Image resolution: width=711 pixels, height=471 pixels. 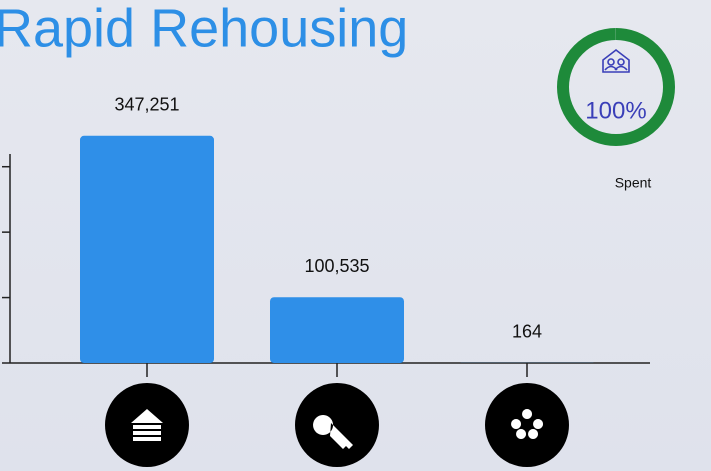 What do you see at coordinates (146, 105) in the screenshot?
I see `value-label: 347,251` at bounding box center [146, 105].